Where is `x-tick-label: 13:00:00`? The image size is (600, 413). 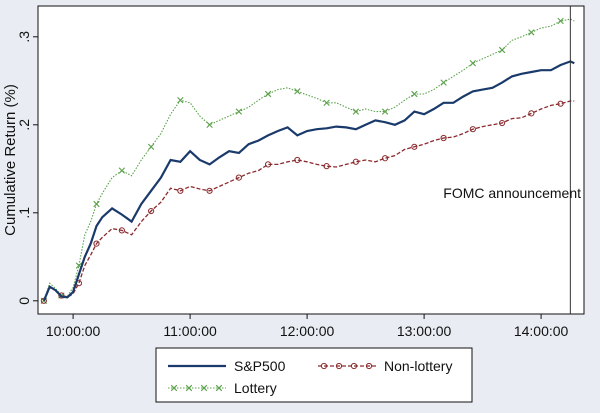 x-tick-label: 13:00:00 is located at coordinates (424, 331).